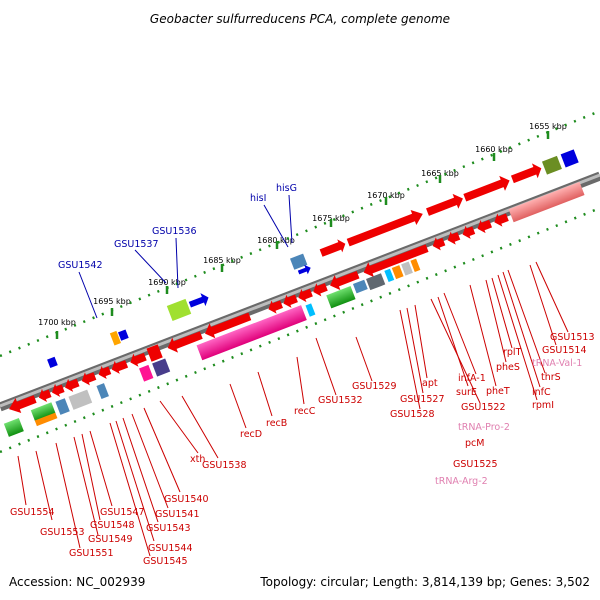 The height and width of the screenshot is (600, 600). Describe the element at coordinates (474, 443) in the screenshot. I see `label-pcM: pcM` at that location.